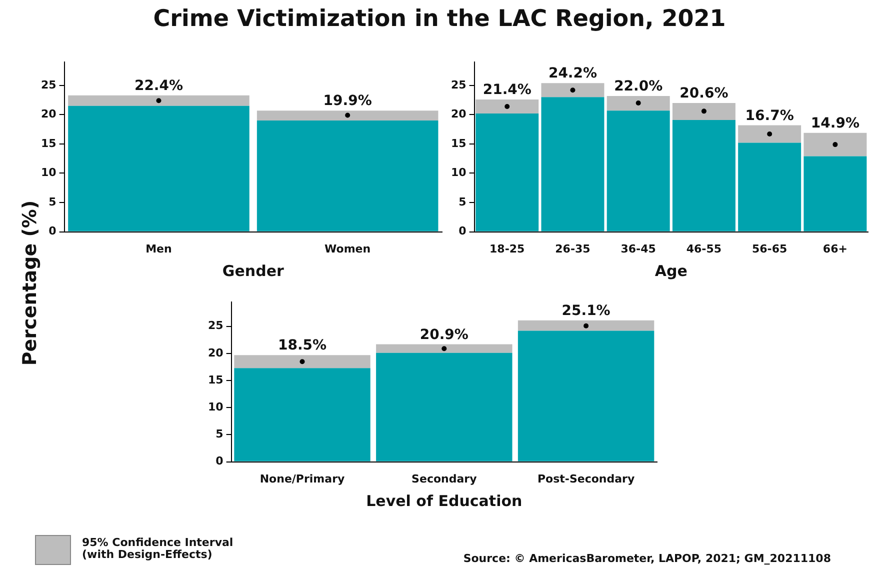 The width and height of the screenshot is (879, 567). What do you see at coordinates (347, 101) in the screenshot?
I see `data-label: 19.9%` at bounding box center [347, 101].